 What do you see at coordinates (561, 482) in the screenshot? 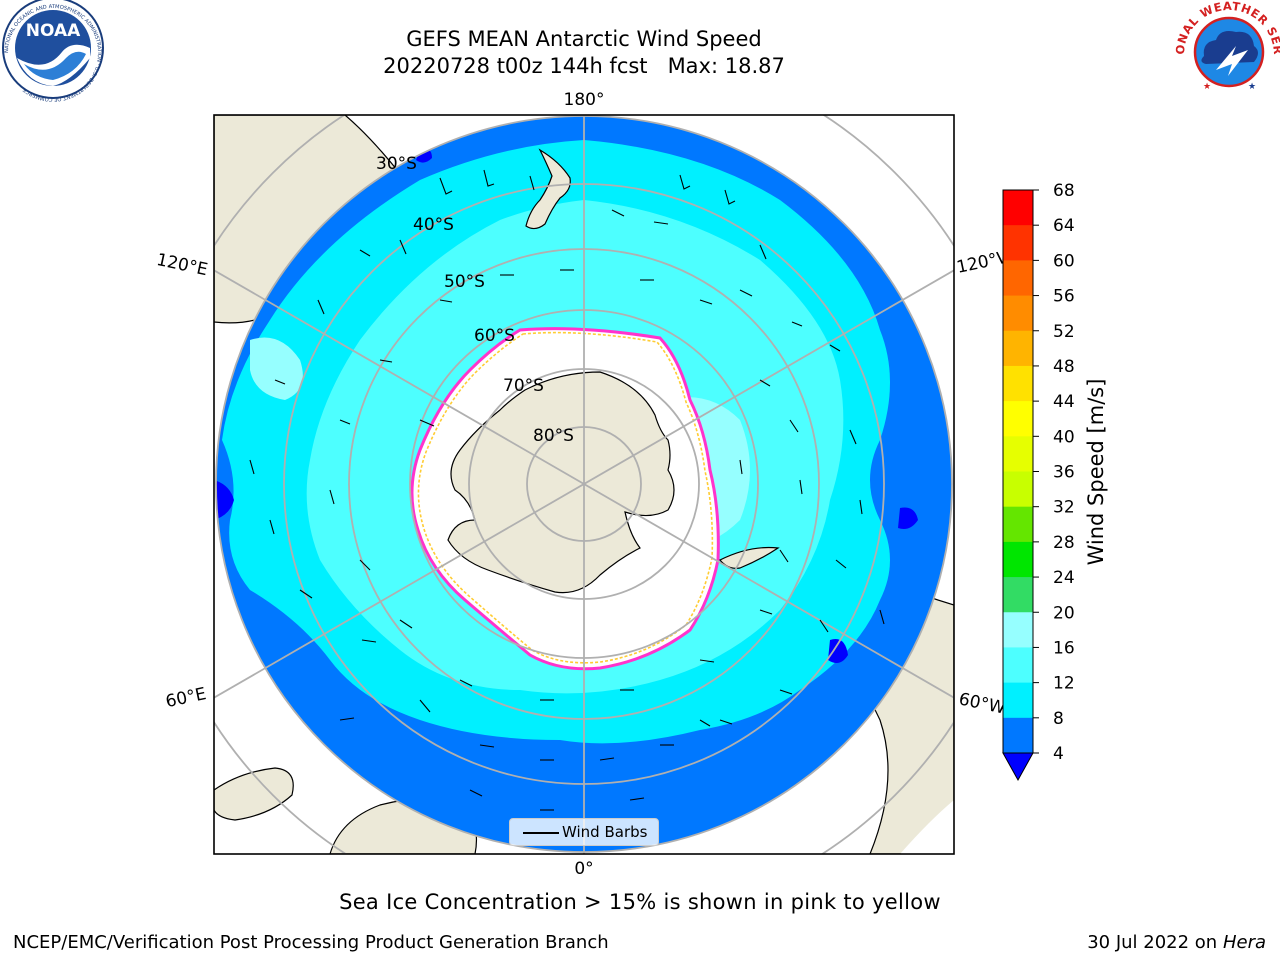
I see `antarctica-land` at bounding box center [561, 482].